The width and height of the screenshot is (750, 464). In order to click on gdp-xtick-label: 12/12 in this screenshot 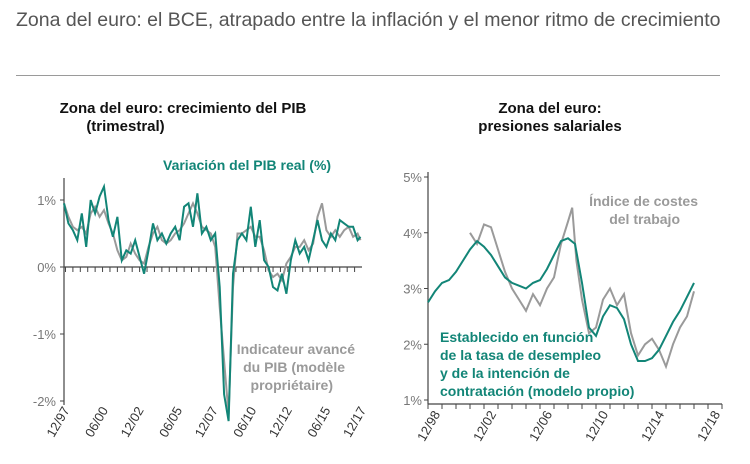, I will do `click(280, 422)`.